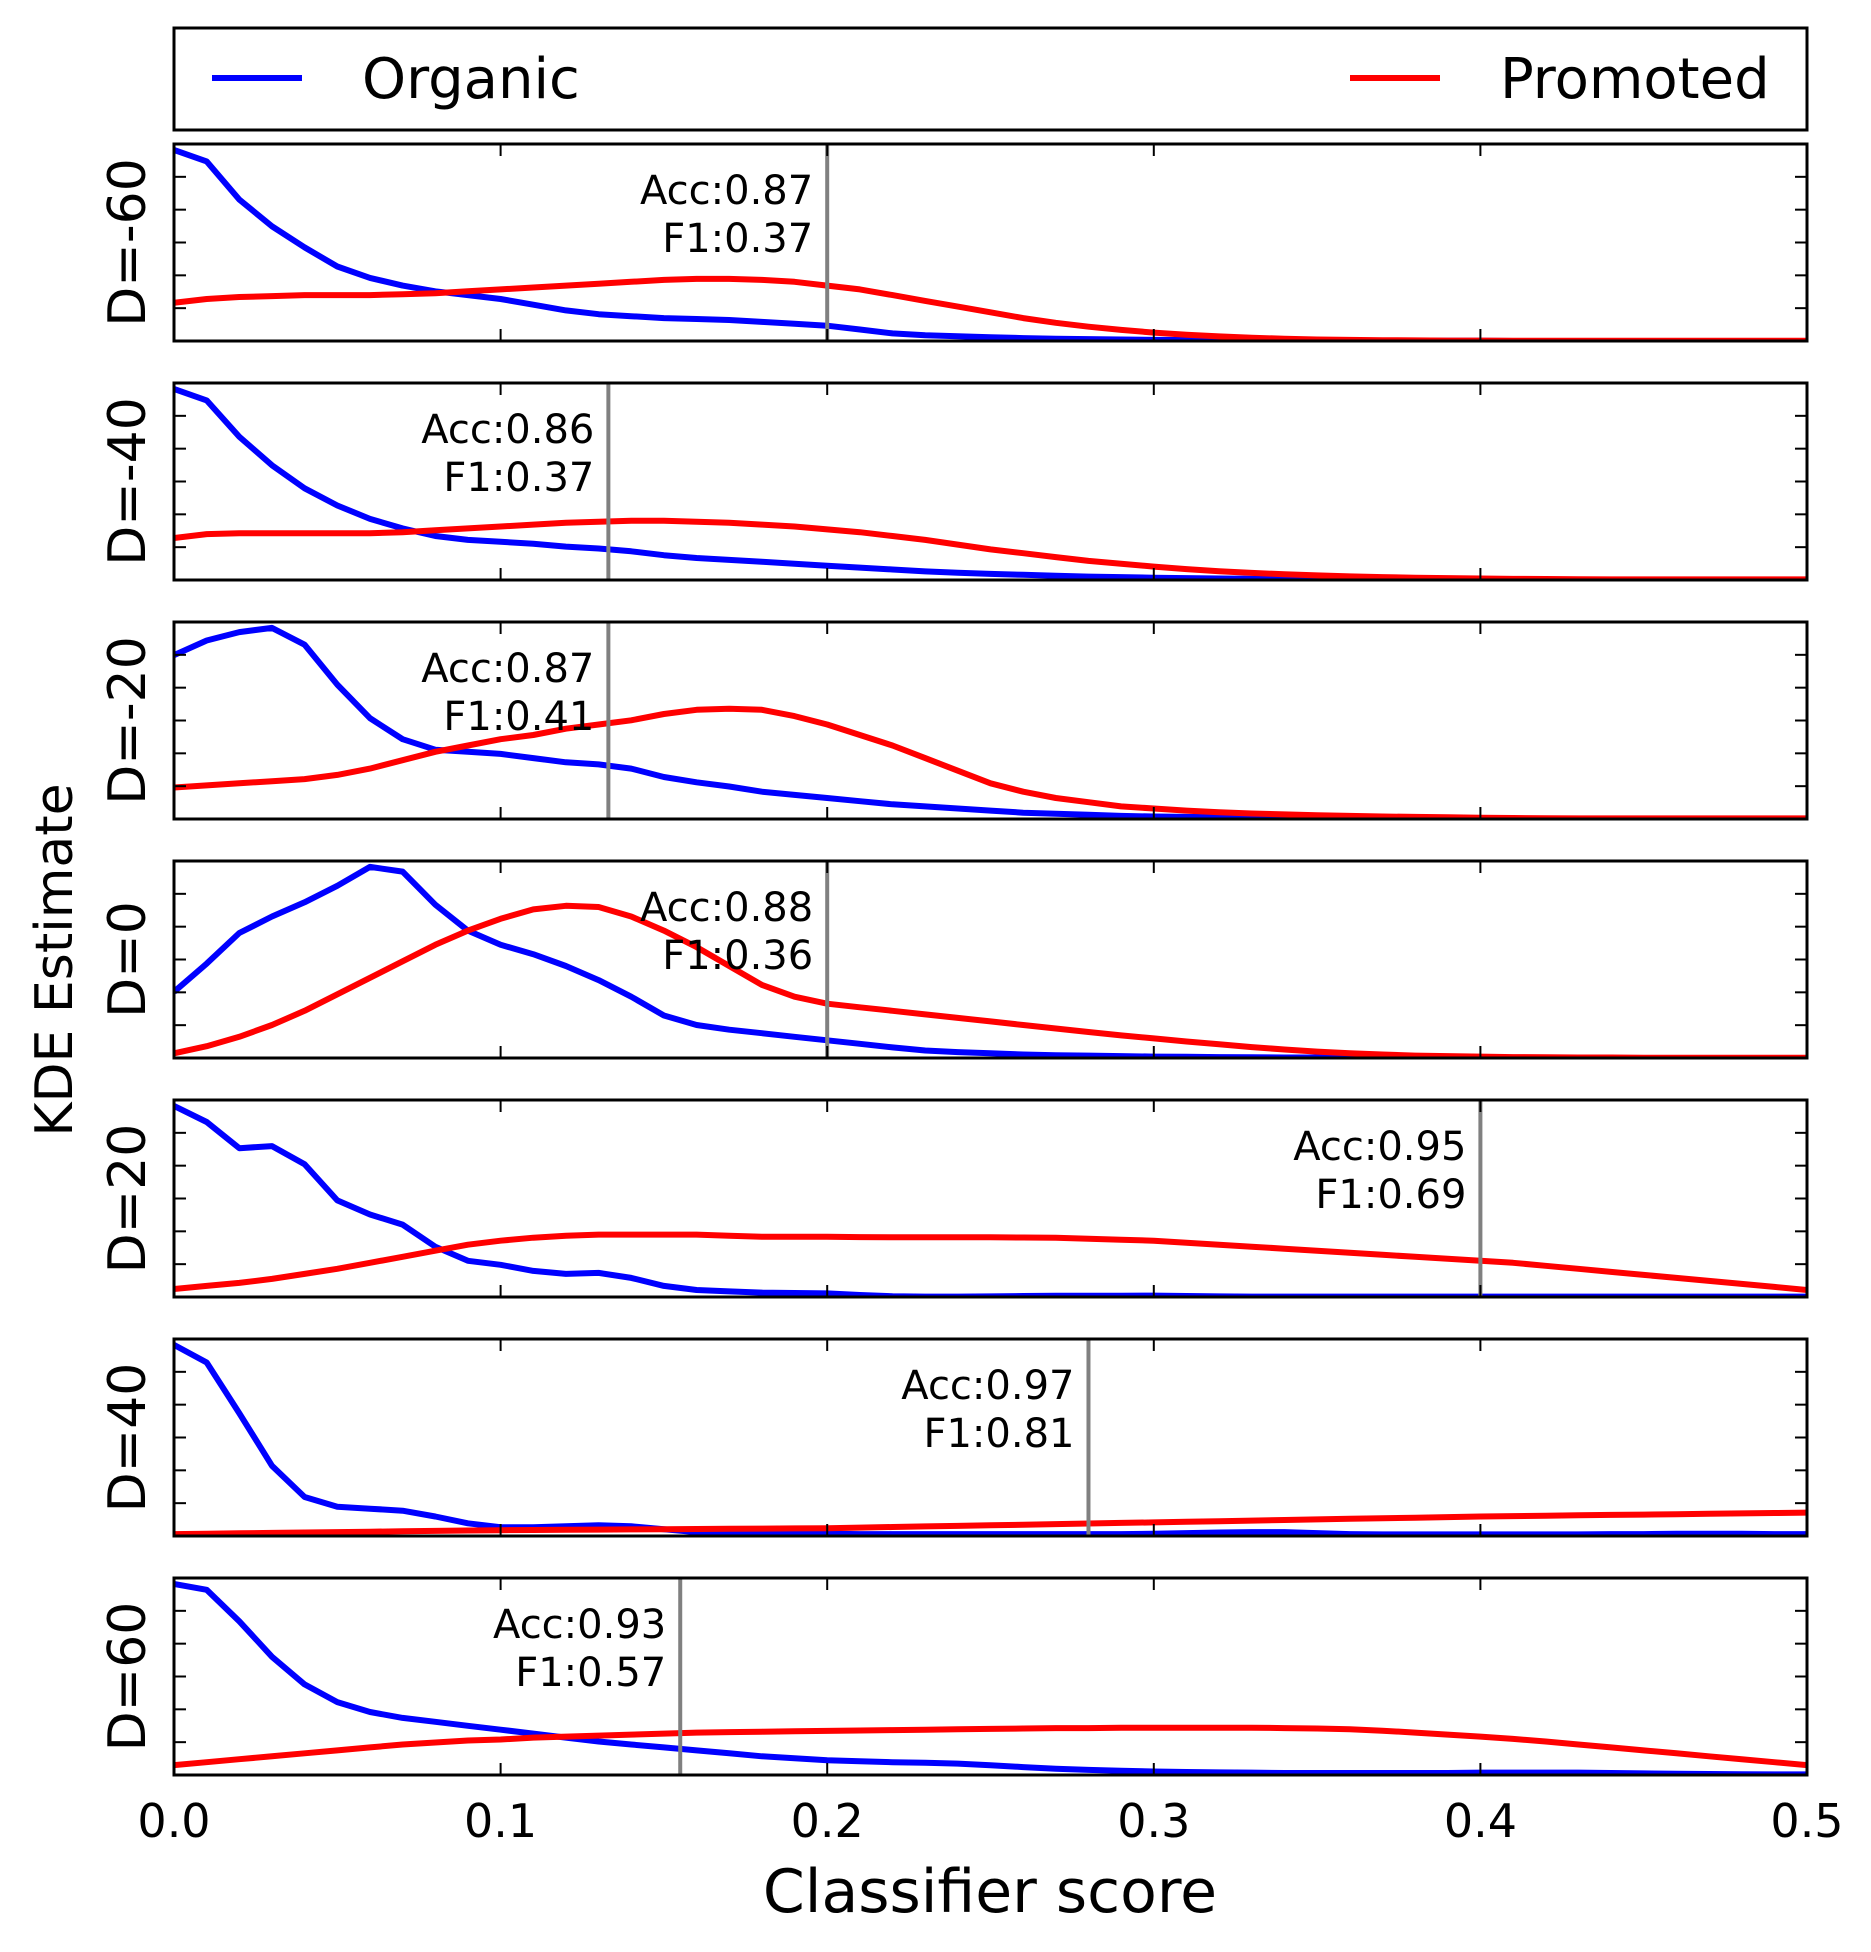  I want to click on panel-label: D=-20, so click(128, 720).